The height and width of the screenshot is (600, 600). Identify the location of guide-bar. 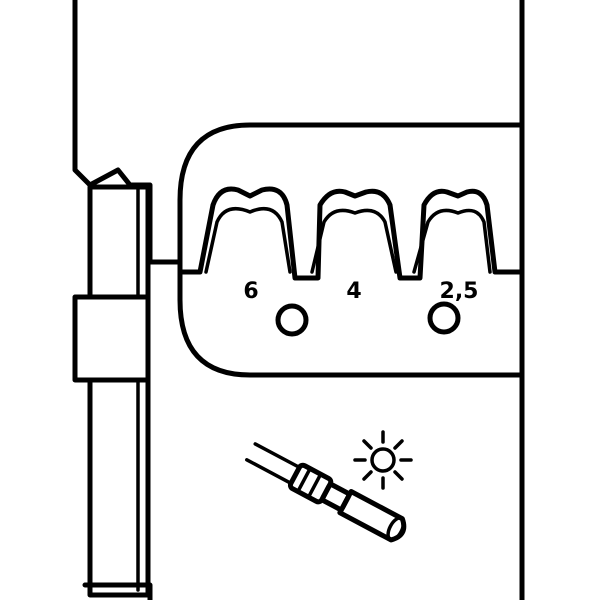
(112, 392).